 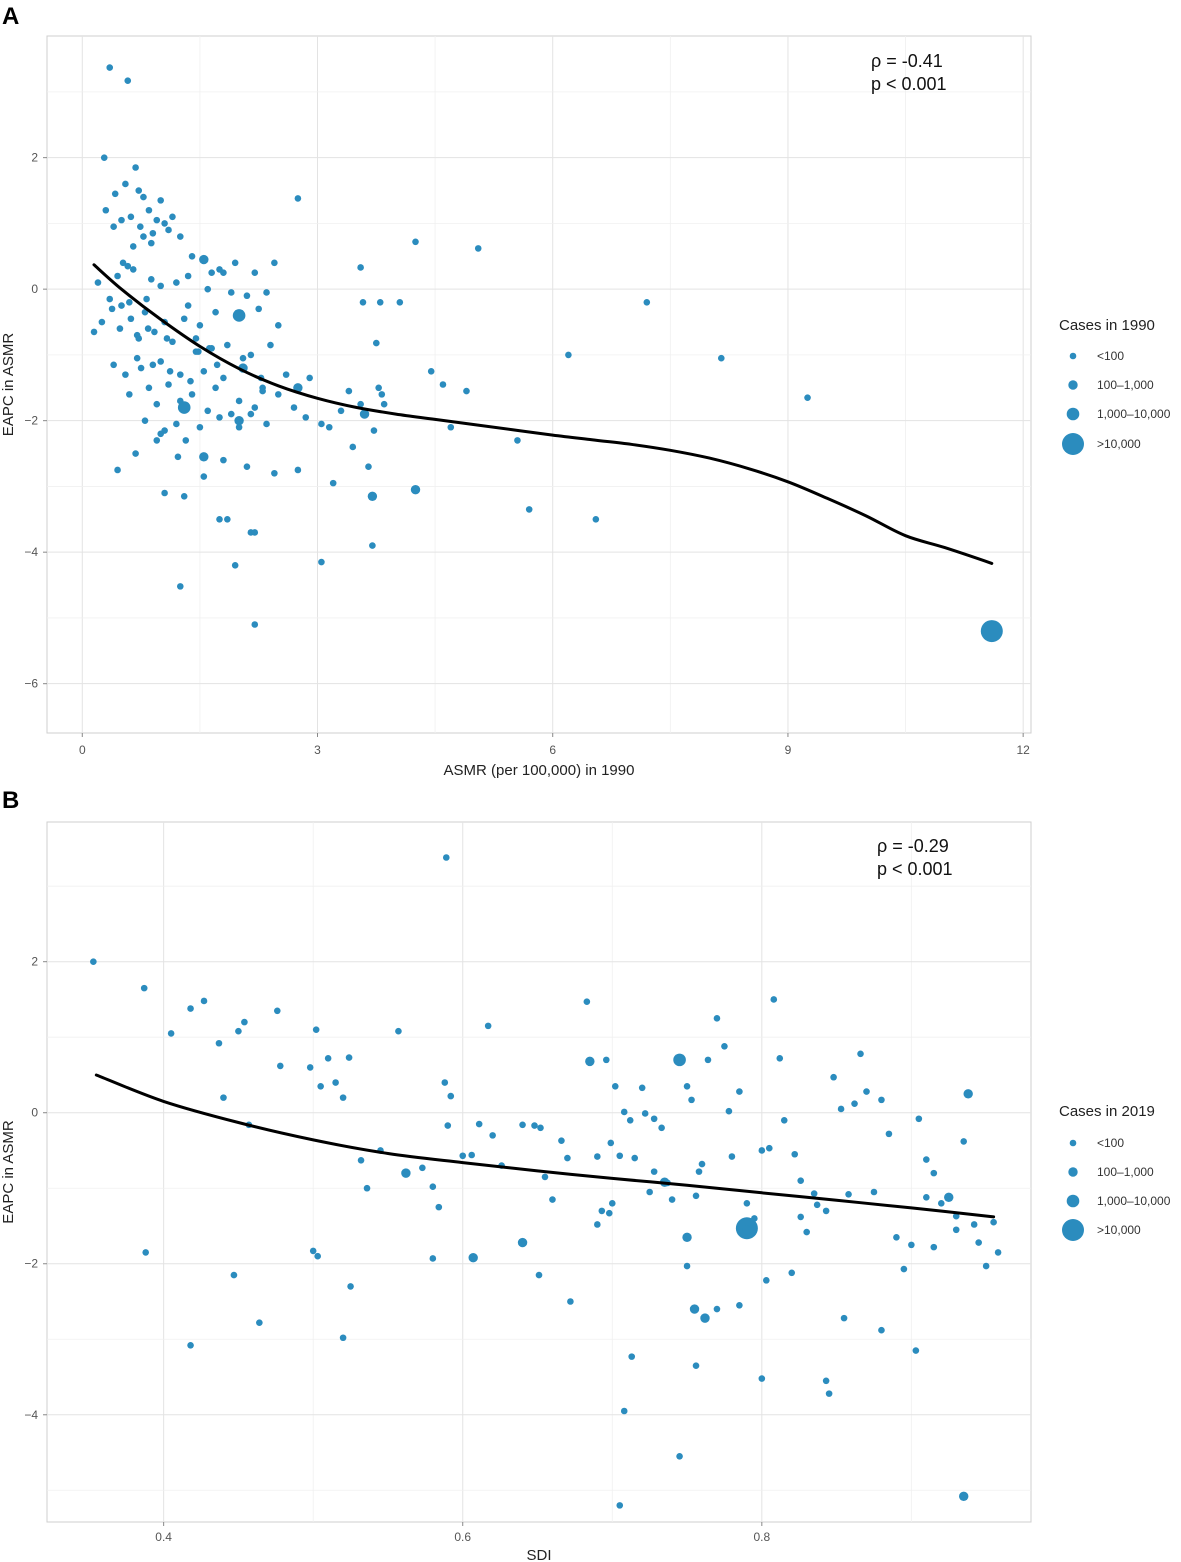 I want to click on panel-b-label: B, so click(x=10, y=800).